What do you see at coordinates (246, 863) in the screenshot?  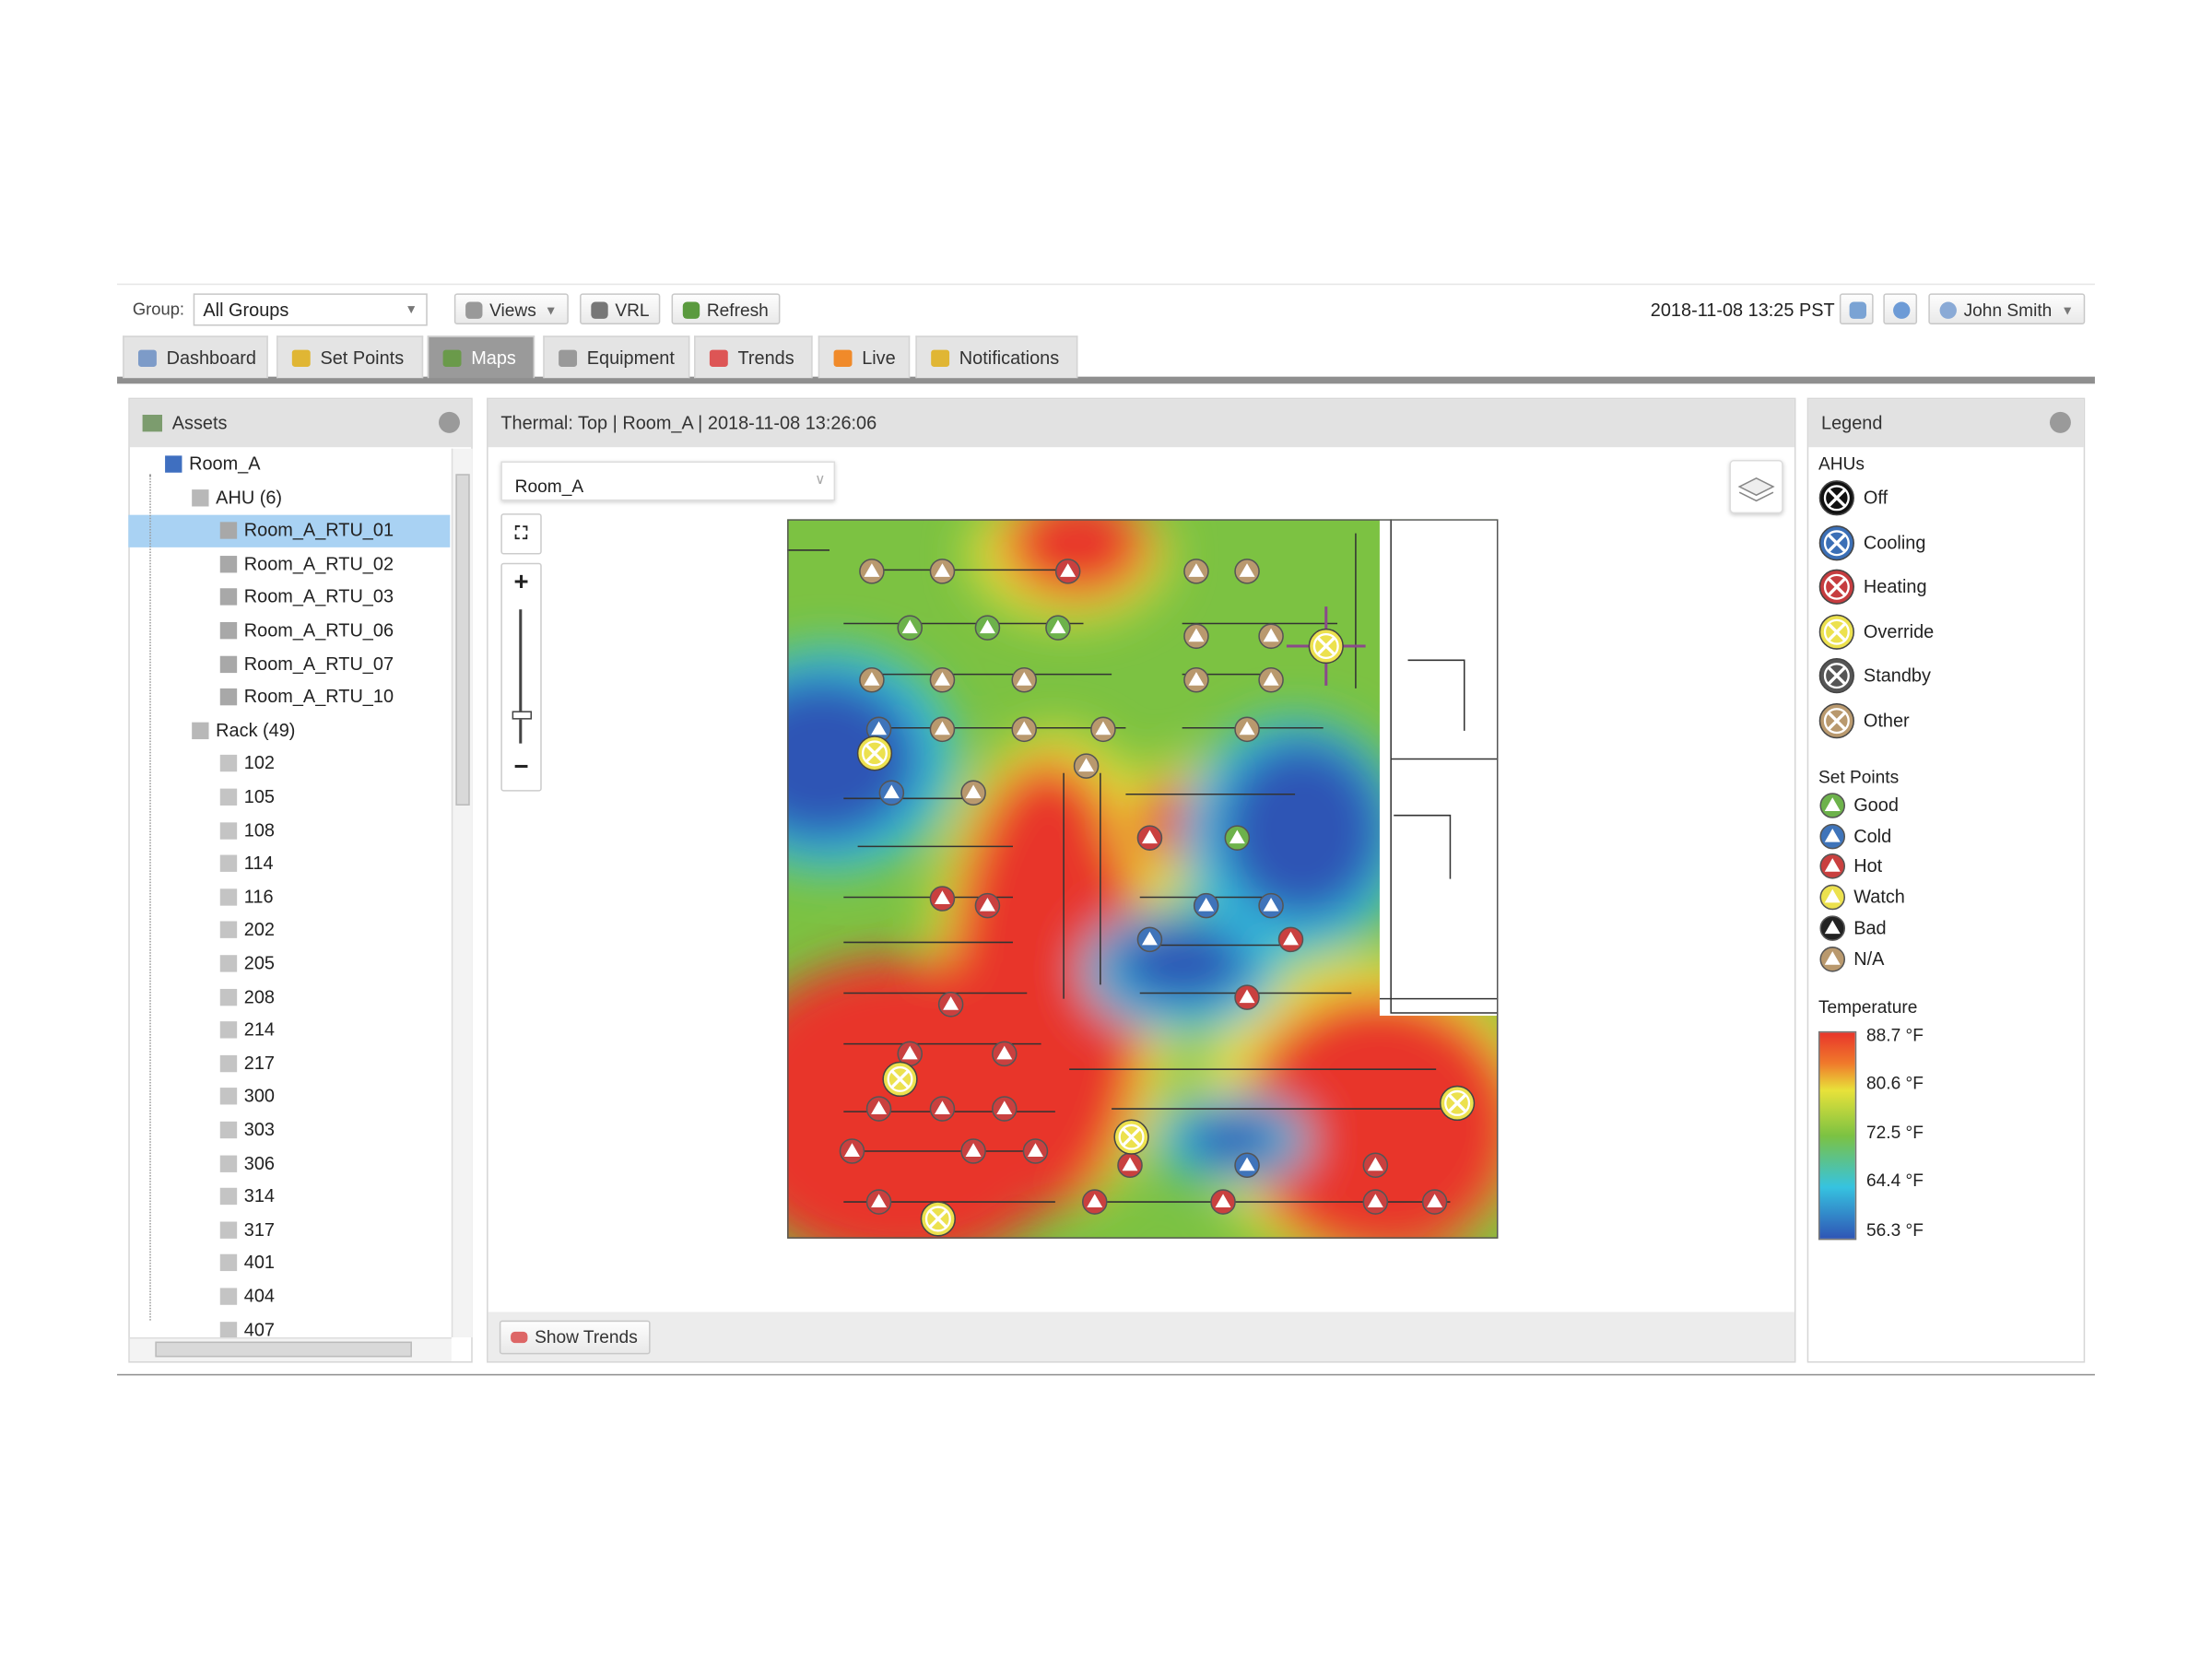 I see `tree-item: 114` at bounding box center [246, 863].